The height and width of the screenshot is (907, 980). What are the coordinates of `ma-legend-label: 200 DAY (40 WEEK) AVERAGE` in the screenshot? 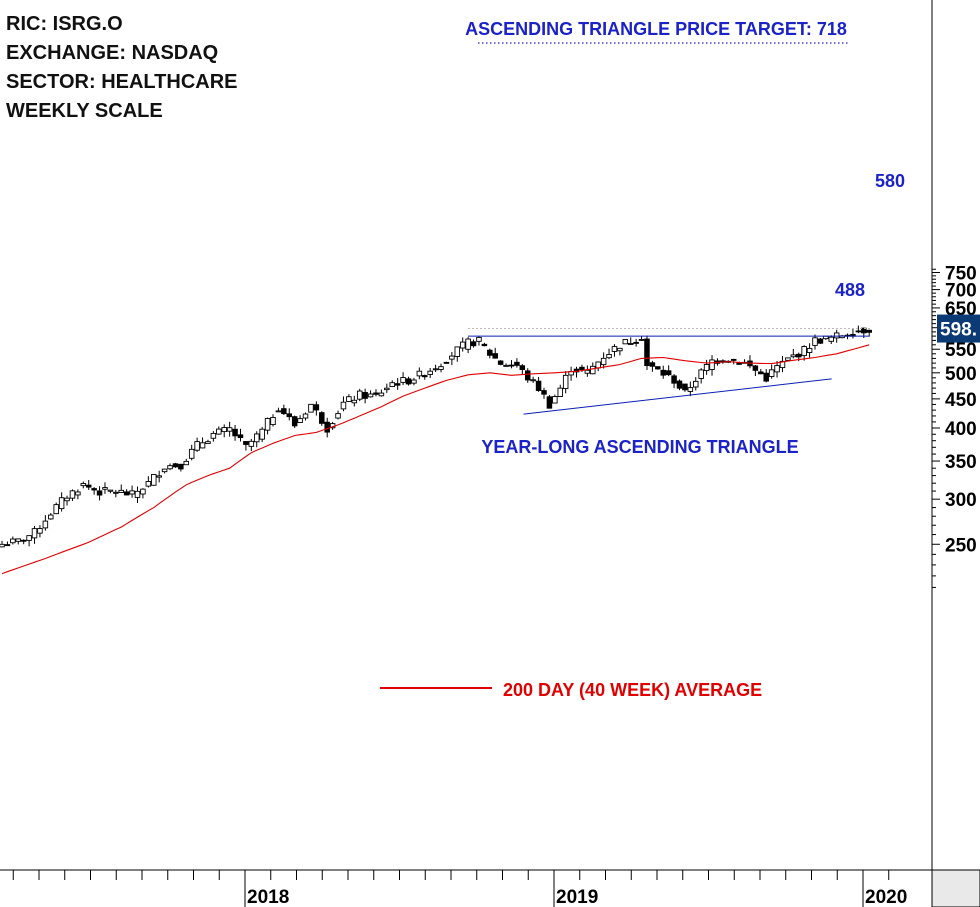 It's located at (632, 690).